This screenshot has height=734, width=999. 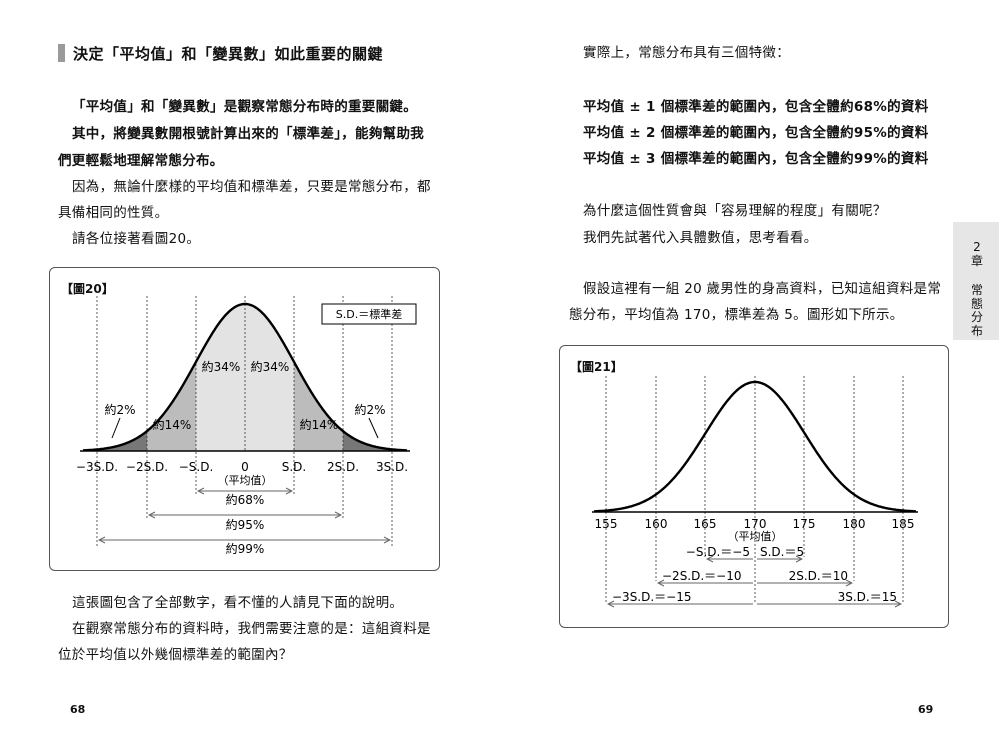 What do you see at coordinates (251, 187) in the screenshot?
I see `paragraph-line-4: 因為，無論什麼樣的平均值和標準差，只要是常態分布，都` at bounding box center [251, 187].